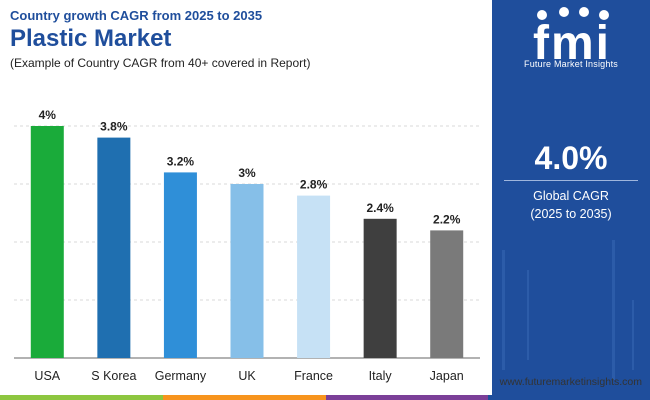 This screenshot has height=400, width=650. I want to click on chart-title: Plastic Market, so click(91, 38).